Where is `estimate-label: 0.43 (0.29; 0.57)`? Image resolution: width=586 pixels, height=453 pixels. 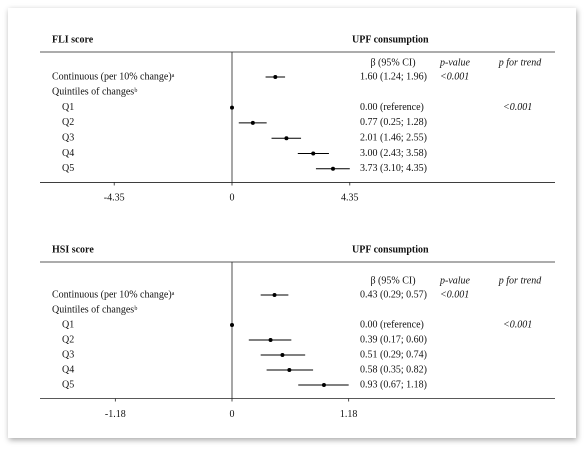
estimate-label: 0.43 (0.29; 0.57) is located at coordinates (393, 294).